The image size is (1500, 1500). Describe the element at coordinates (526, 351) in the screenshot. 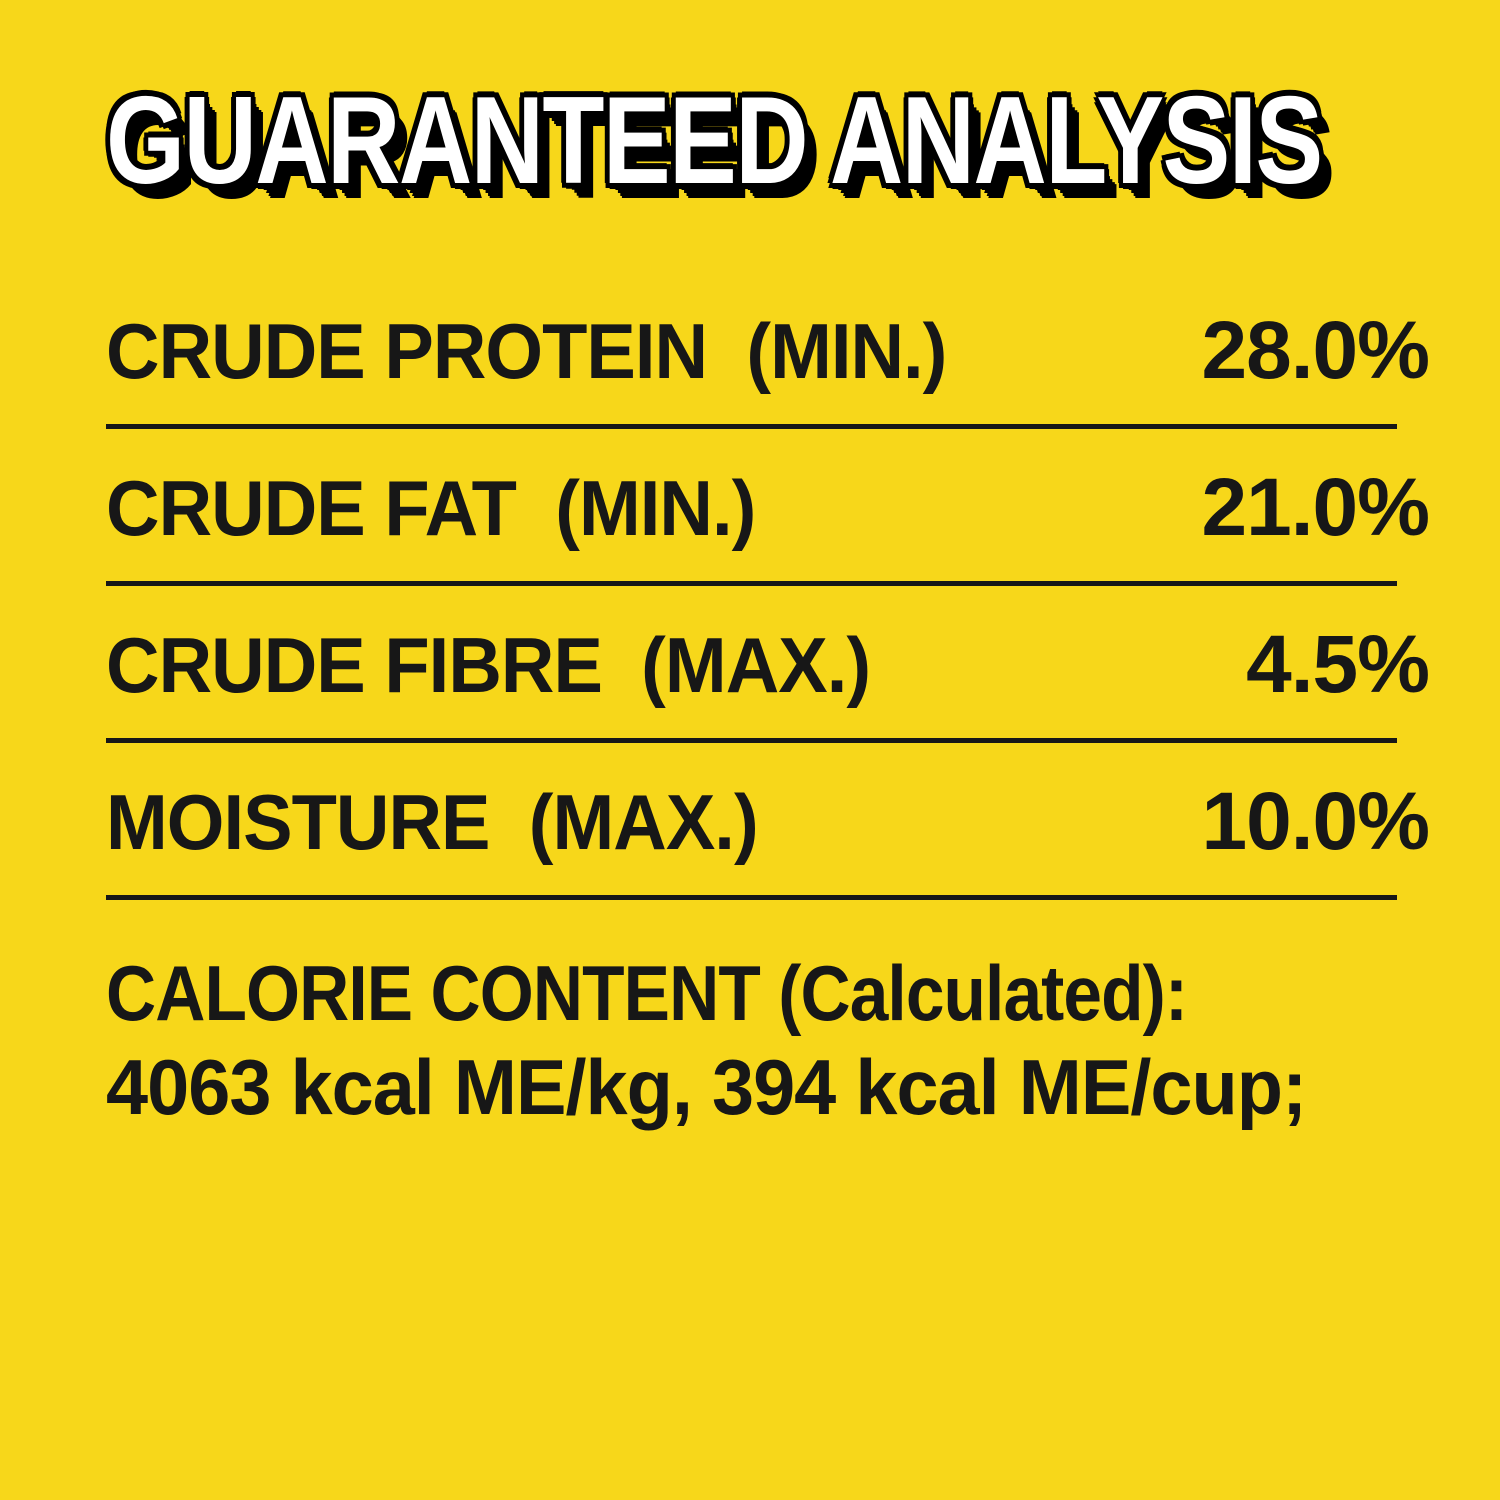

I see `analysis-row-label: CRUDE PROTEIN (MIN.)` at that location.